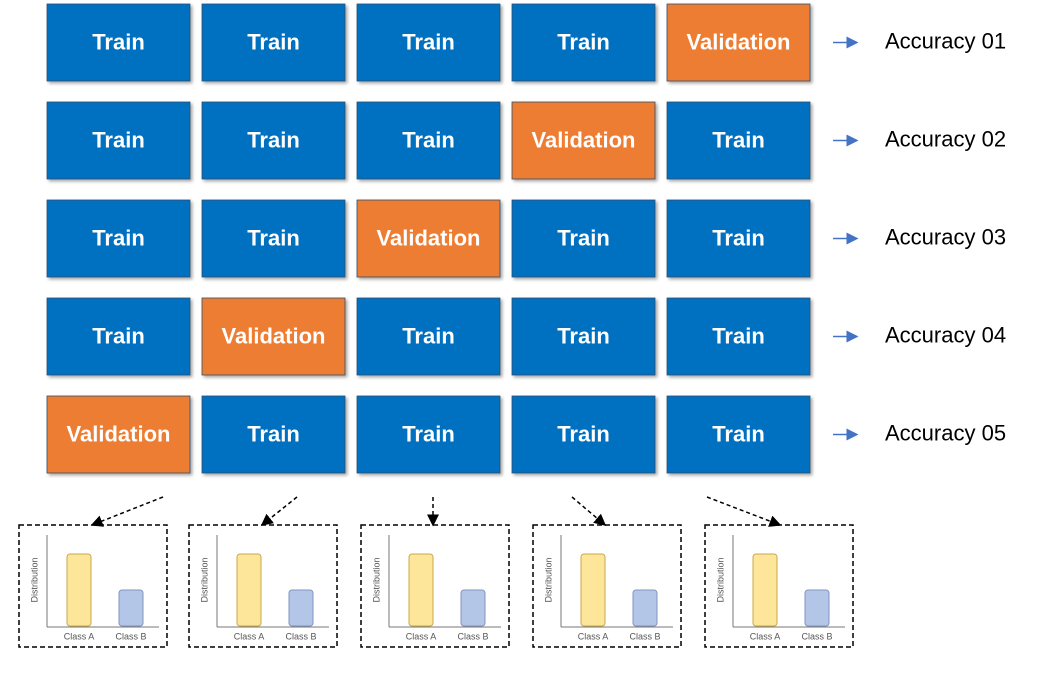  What do you see at coordinates (945, 334) in the screenshot?
I see `accuracy-label: Accuracy 04` at bounding box center [945, 334].